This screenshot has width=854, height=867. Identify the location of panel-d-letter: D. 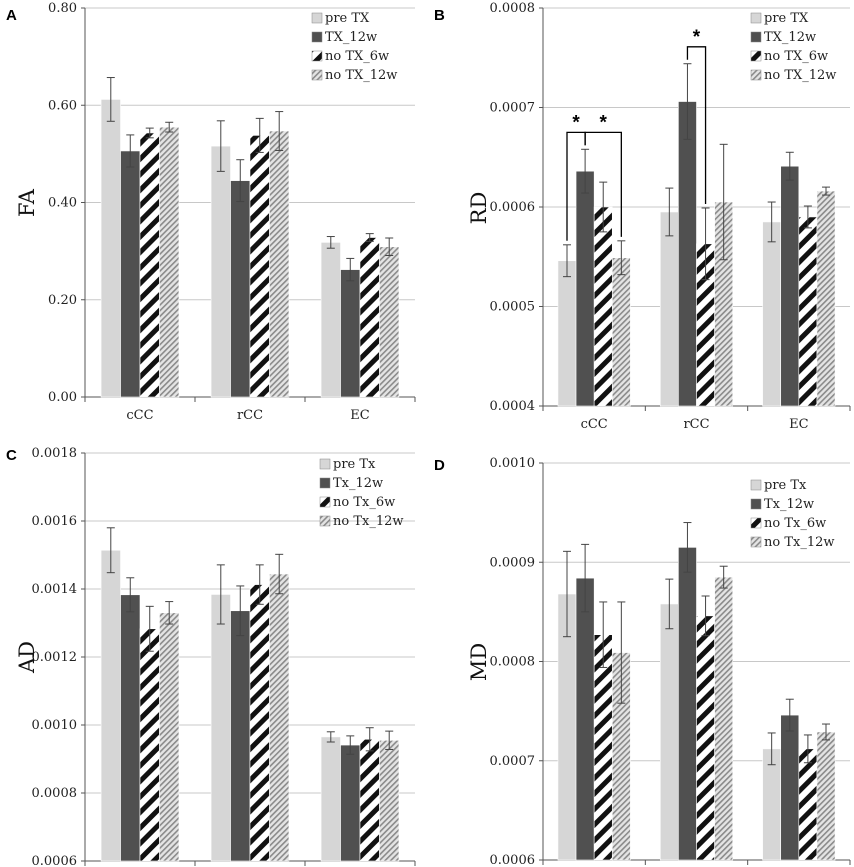
(439, 465).